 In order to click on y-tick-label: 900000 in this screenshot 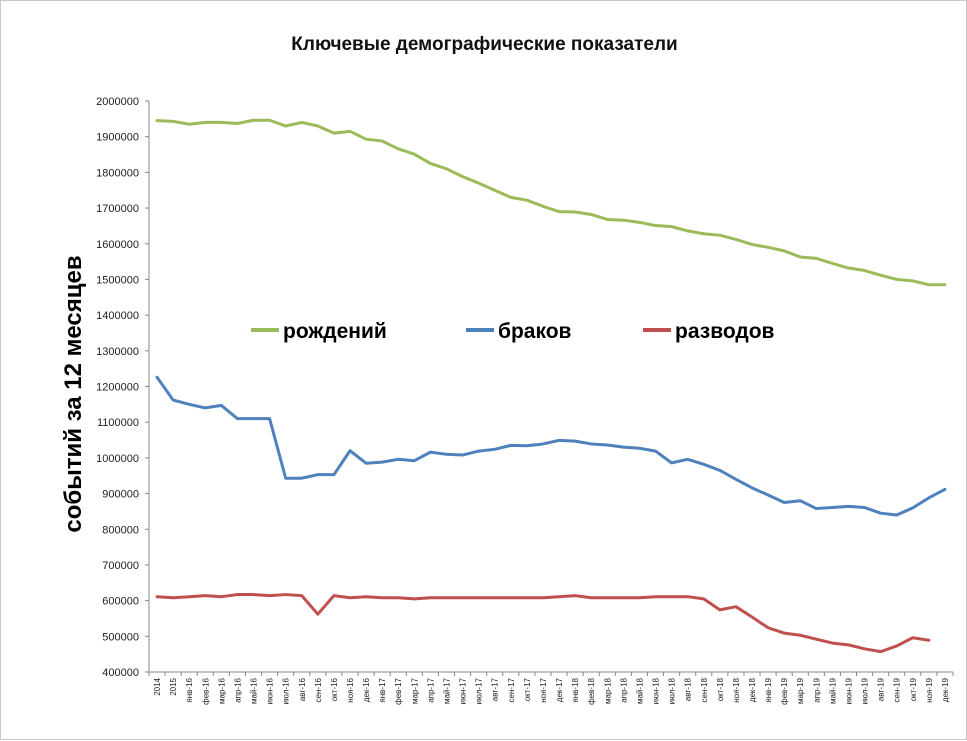, I will do `click(120, 495)`.